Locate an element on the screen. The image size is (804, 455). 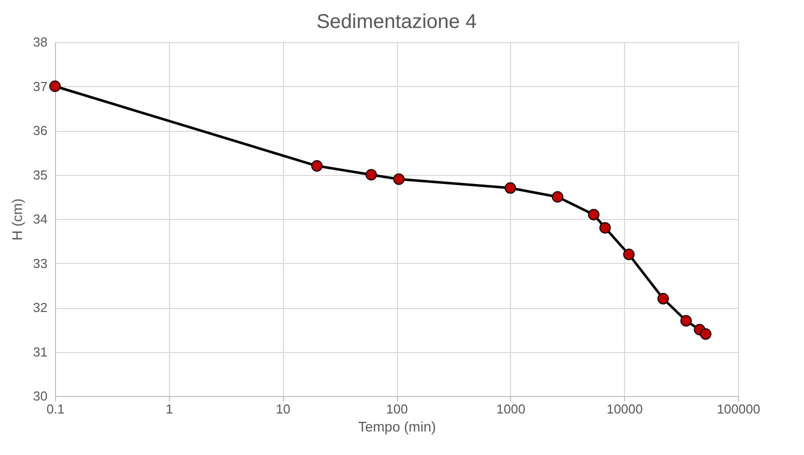
x-tick-label: 100000 is located at coordinates (738, 409).